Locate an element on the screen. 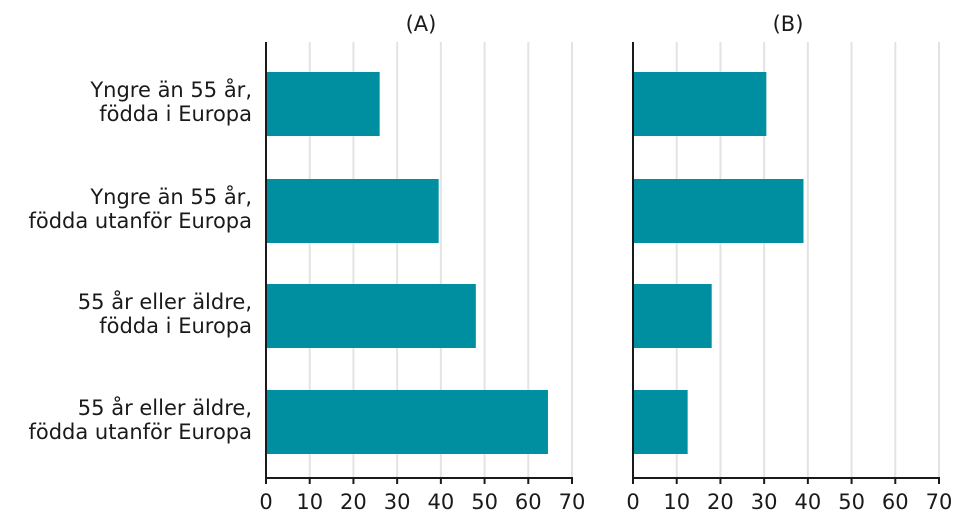 This screenshot has height=519, width=953. panel-title: (B) is located at coordinates (788, 24).